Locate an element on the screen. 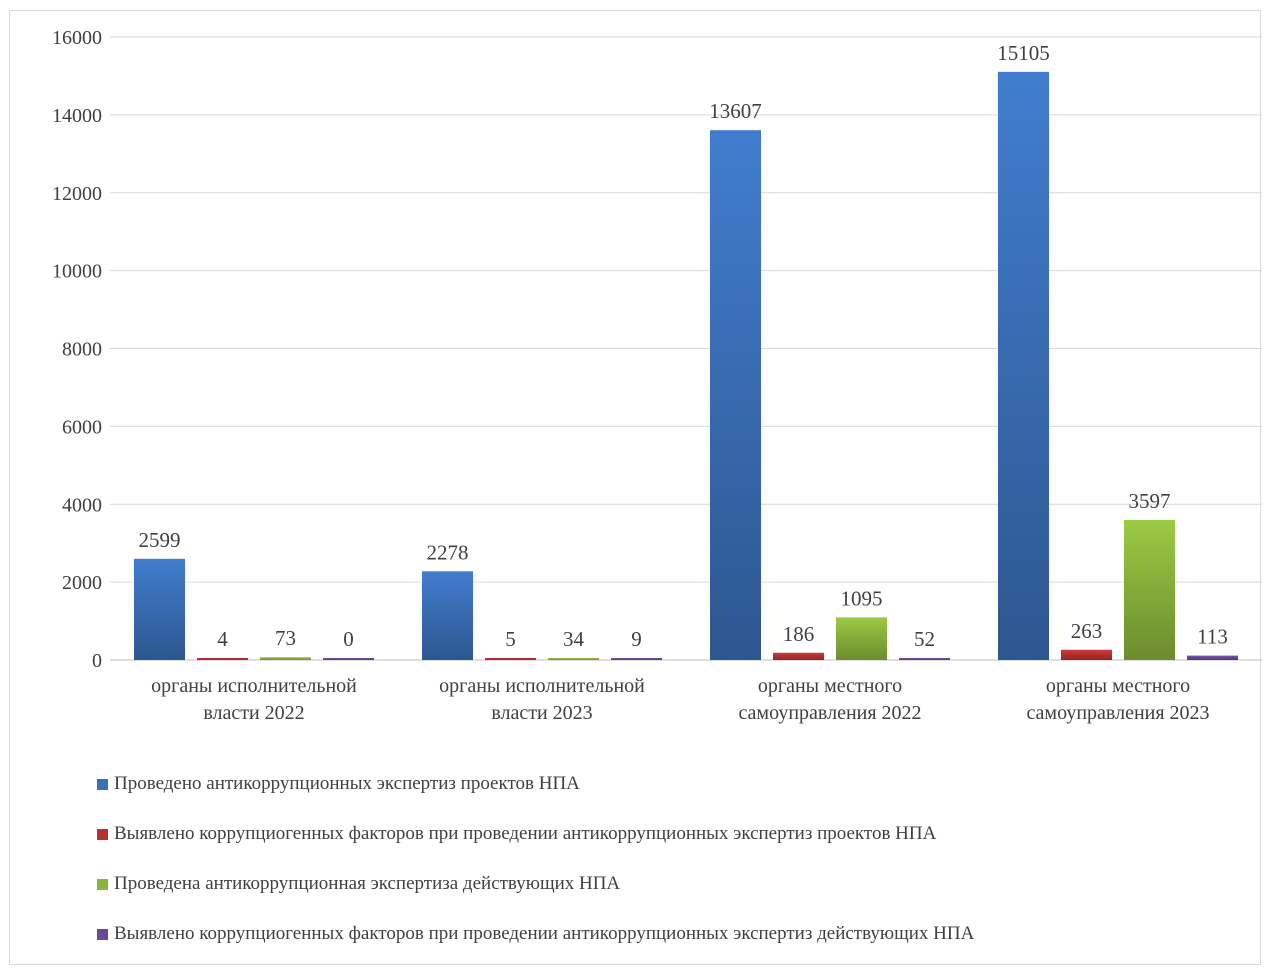 This screenshot has width=1269, height=970. data-label: 15105 is located at coordinates (1023, 53).